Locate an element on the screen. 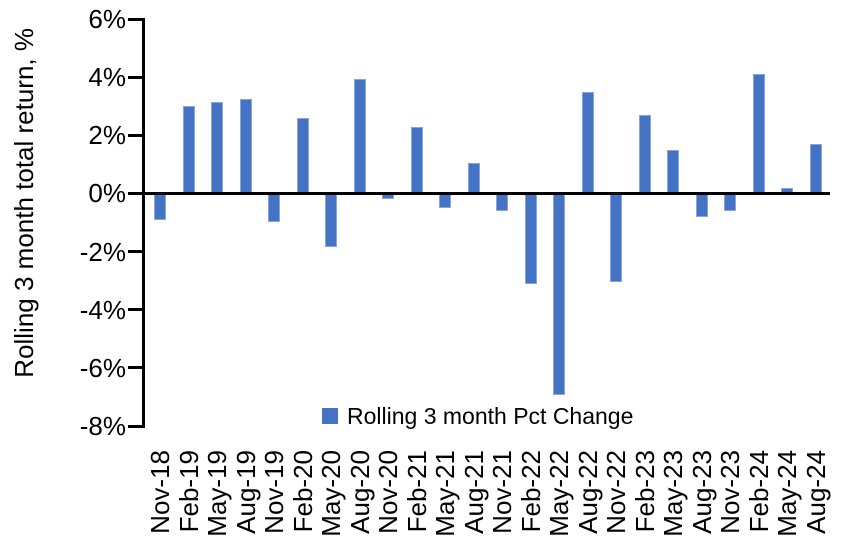 The image size is (852, 539). y-tick-label: -6% is located at coordinates (102, 367).